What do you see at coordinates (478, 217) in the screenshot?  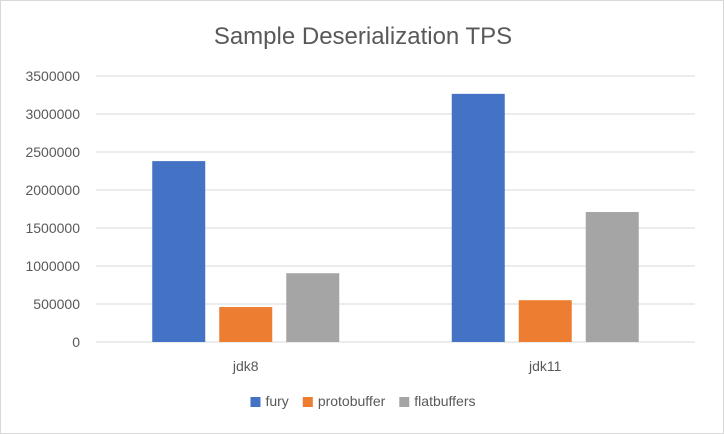 I see `bar-fury-jdk11` at bounding box center [478, 217].